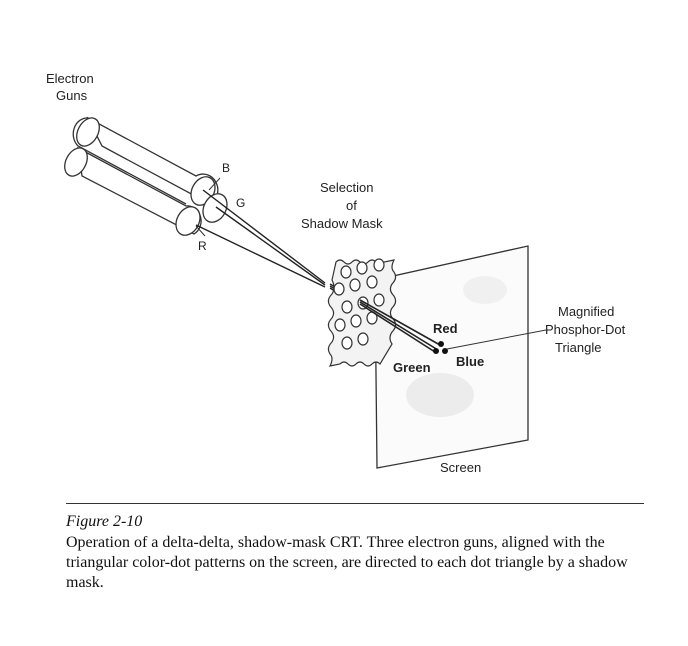  Describe the element at coordinates (214, 184) in the screenshot. I see `gun-b-leader` at that location.